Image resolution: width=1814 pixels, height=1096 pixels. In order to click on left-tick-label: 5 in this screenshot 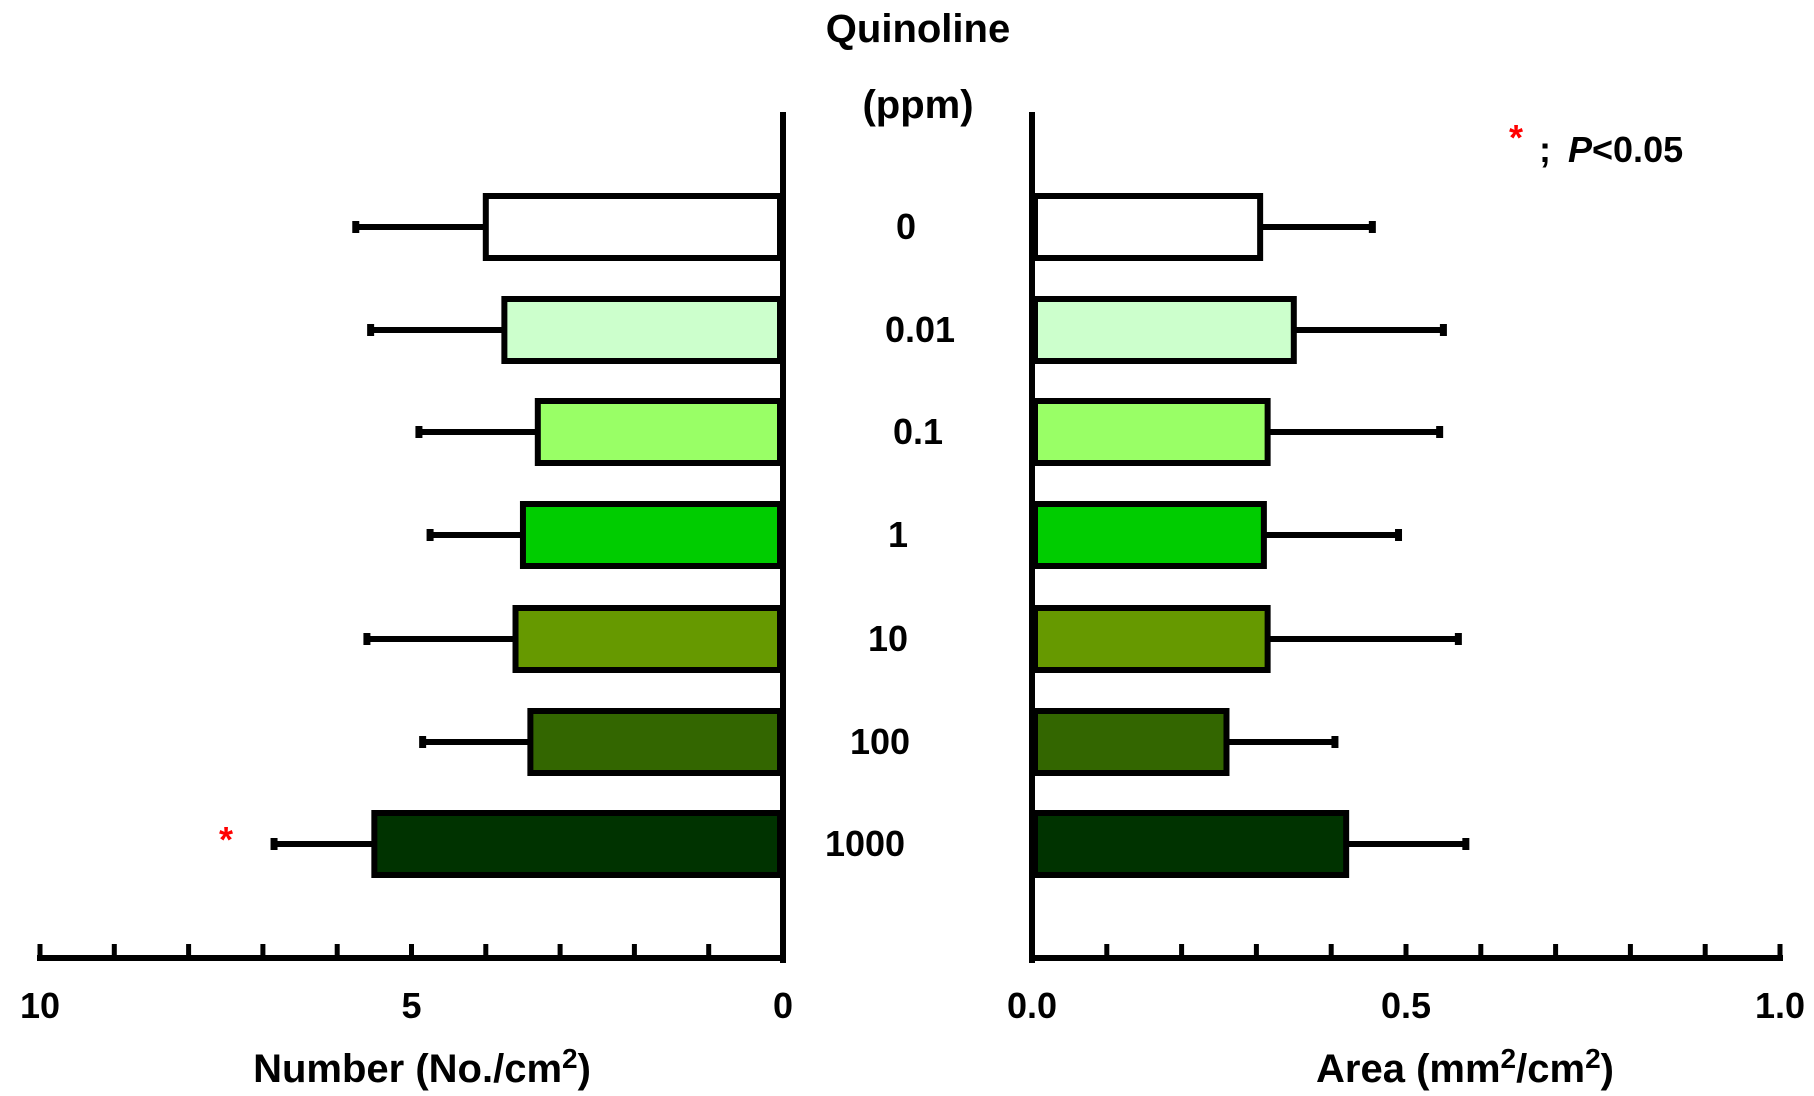, I will do `click(411, 1005)`.